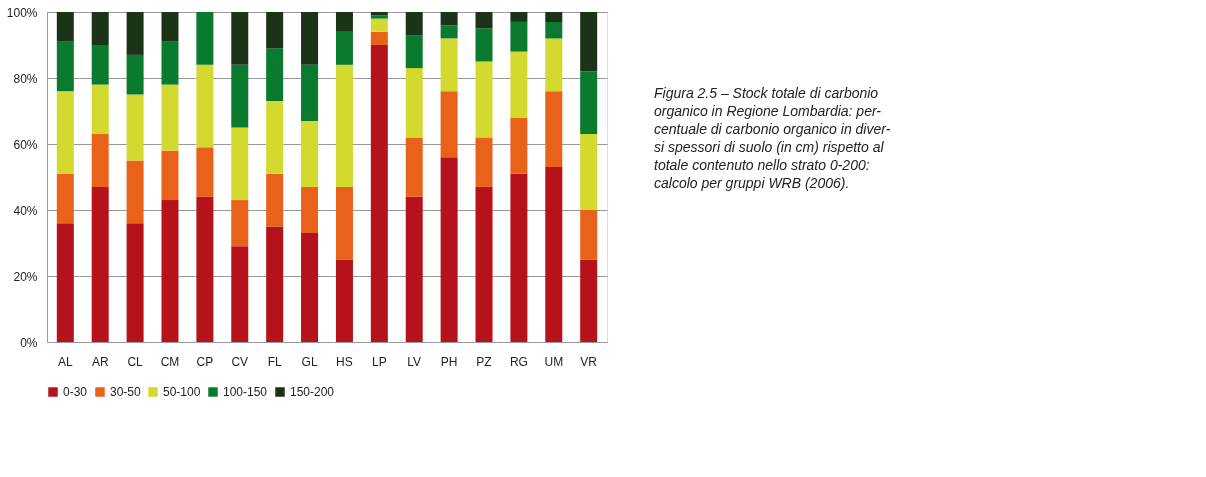 The width and height of the screenshot is (1206, 477). I want to click on y-tick-label: 20%, so click(25, 276).